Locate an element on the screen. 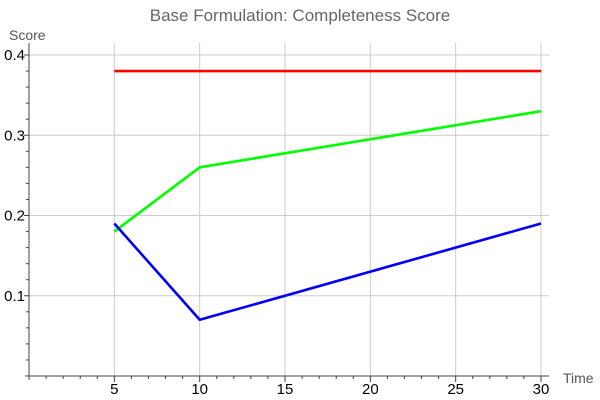 The height and width of the screenshot is (400, 600). x-tick-label: 25 is located at coordinates (455, 389).